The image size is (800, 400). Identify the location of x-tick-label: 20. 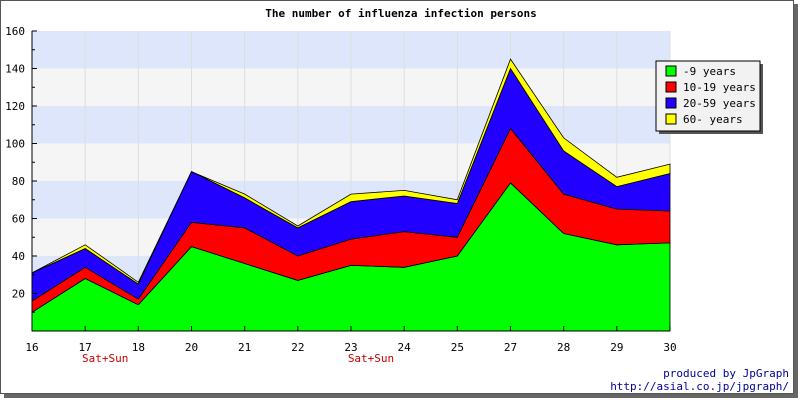
(191, 347).